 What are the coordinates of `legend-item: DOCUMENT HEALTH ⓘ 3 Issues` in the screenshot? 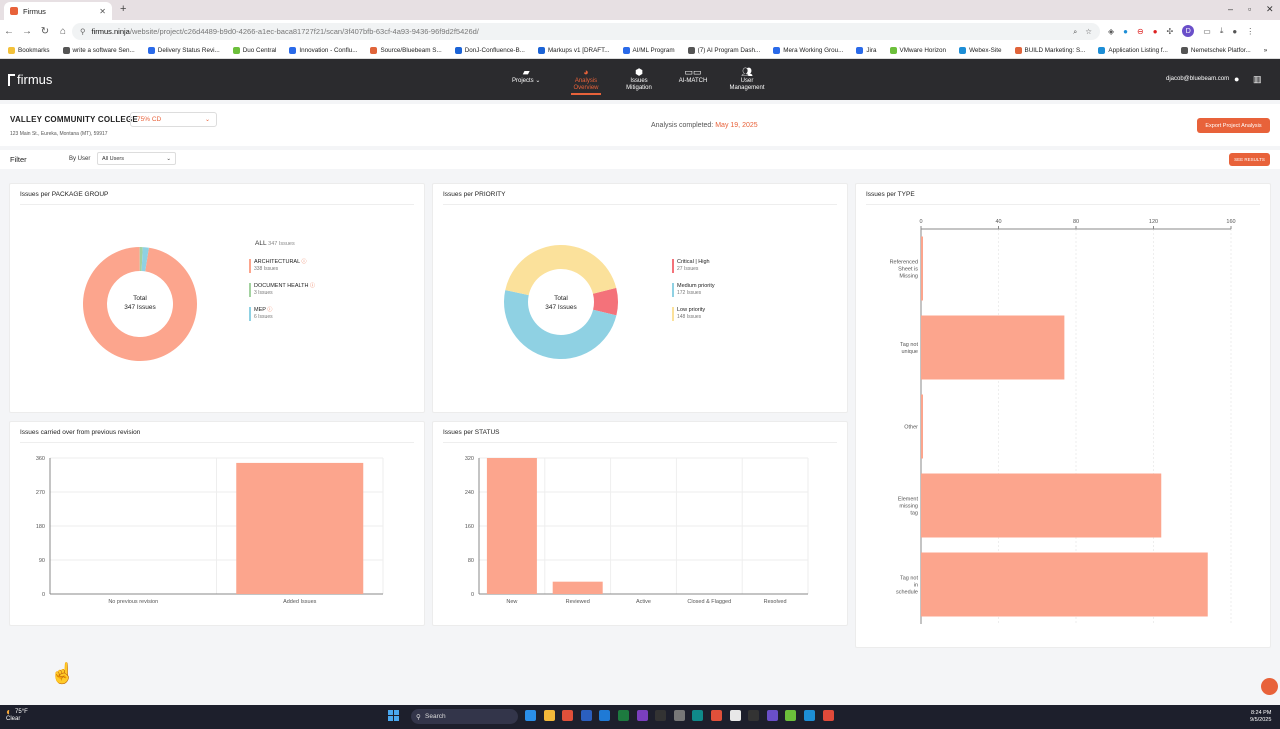 It's located at (282, 290).